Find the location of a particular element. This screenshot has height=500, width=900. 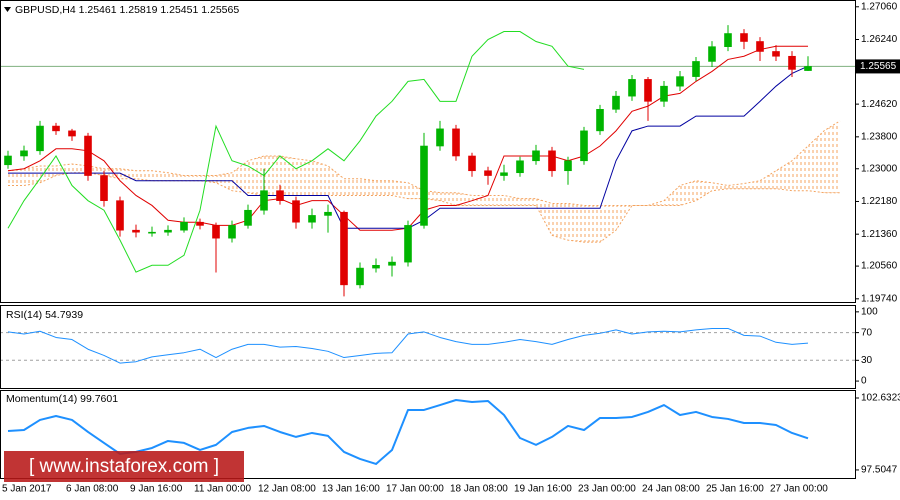

momentum-title: Momentum(14) 99.7601 is located at coordinates (62, 399).